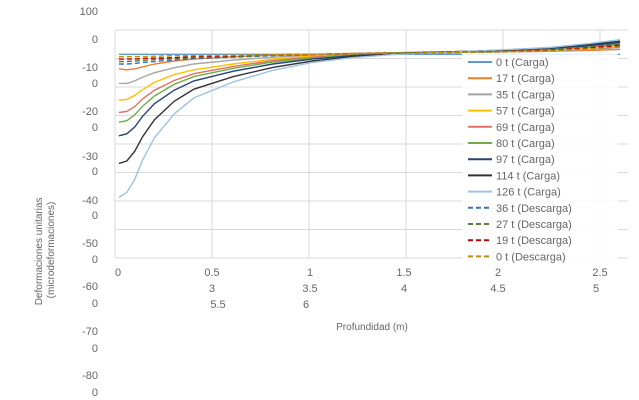 This screenshot has width=639, height=400. I want to click on x-tick-label: 0.5, so click(211, 273).